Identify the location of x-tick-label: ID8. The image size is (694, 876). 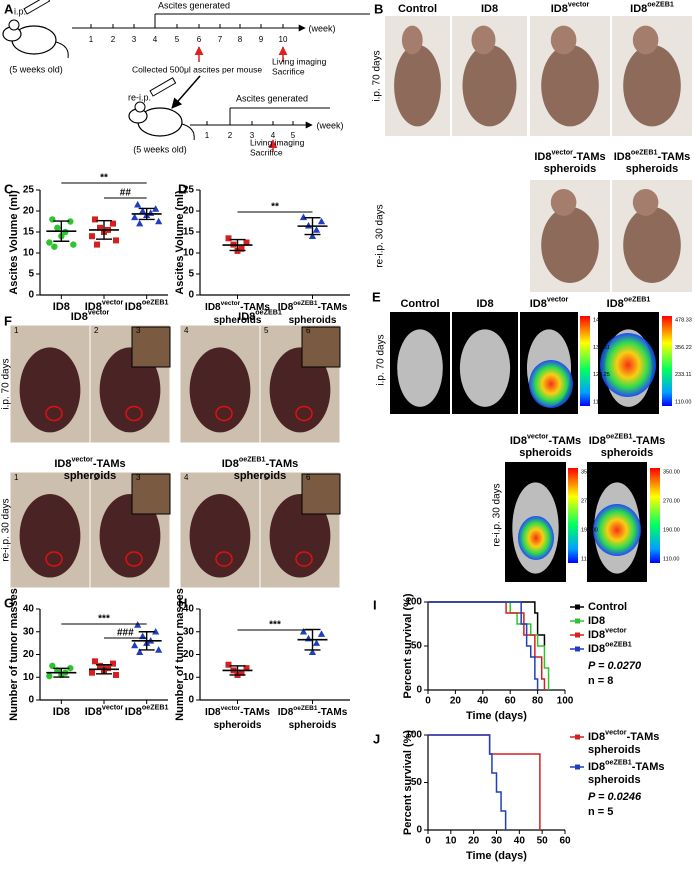
(61, 307).